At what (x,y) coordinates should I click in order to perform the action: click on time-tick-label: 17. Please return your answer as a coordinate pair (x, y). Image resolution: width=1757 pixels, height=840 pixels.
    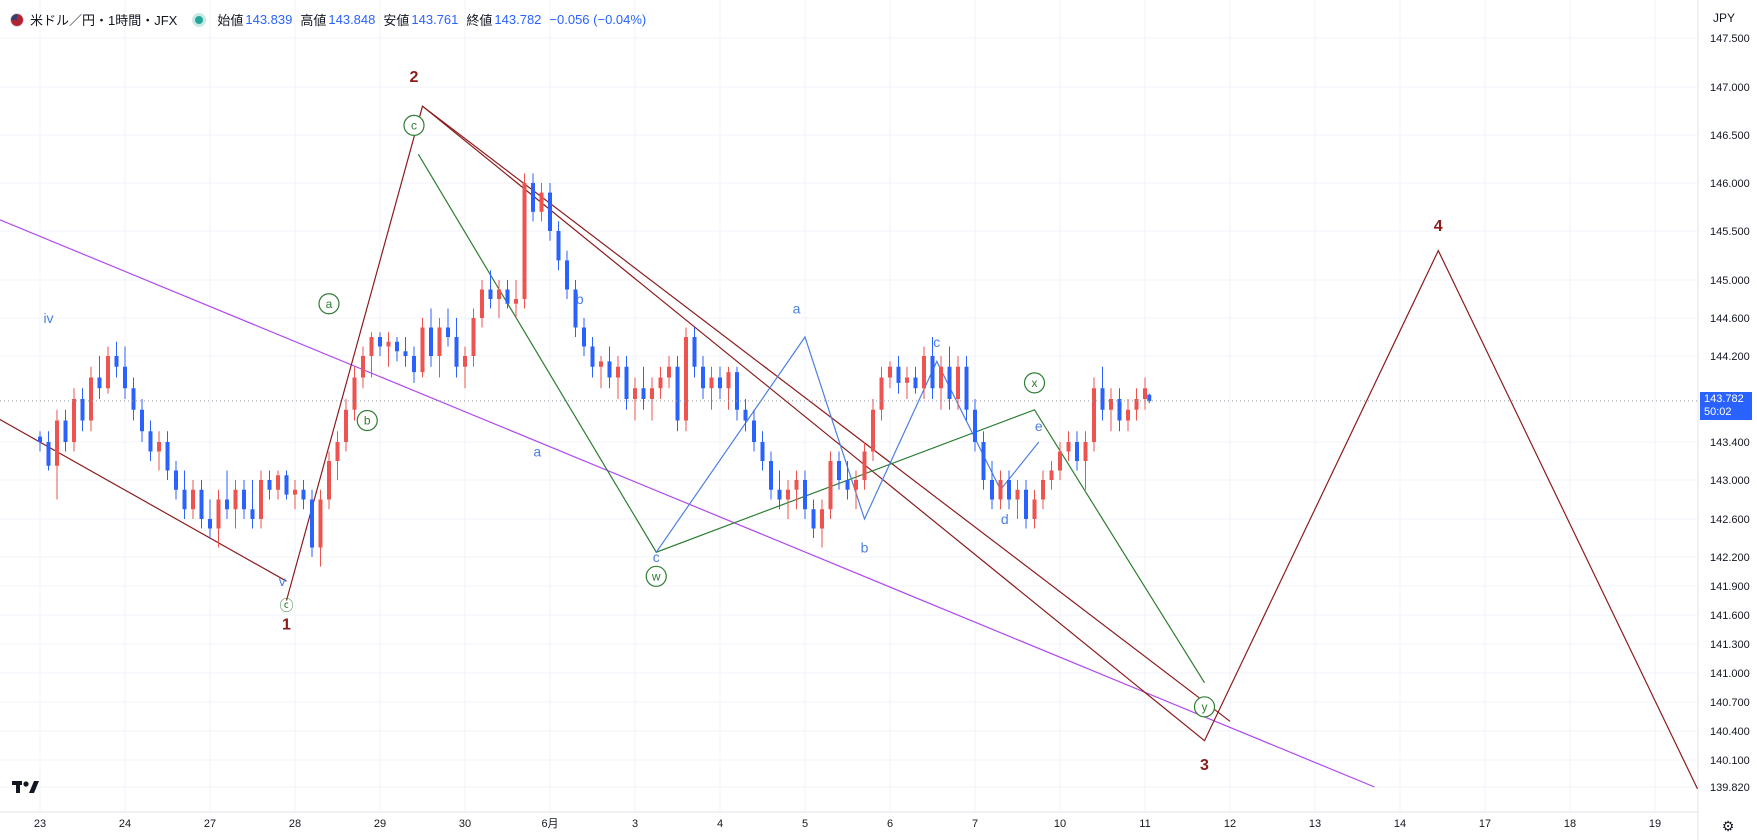
    Looking at the image, I should click on (1485, 824).